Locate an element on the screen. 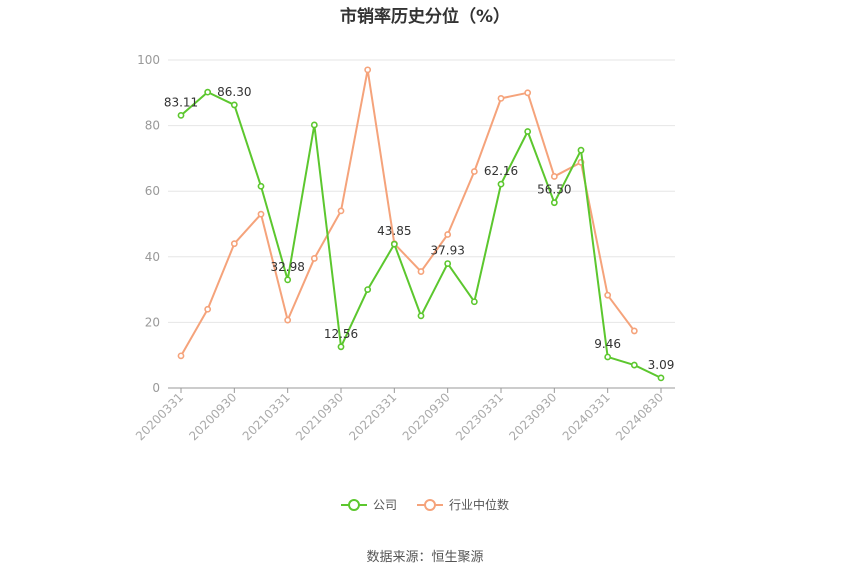  x-tick-label-20220930: 20220930 is located at coordinates (426, 416).